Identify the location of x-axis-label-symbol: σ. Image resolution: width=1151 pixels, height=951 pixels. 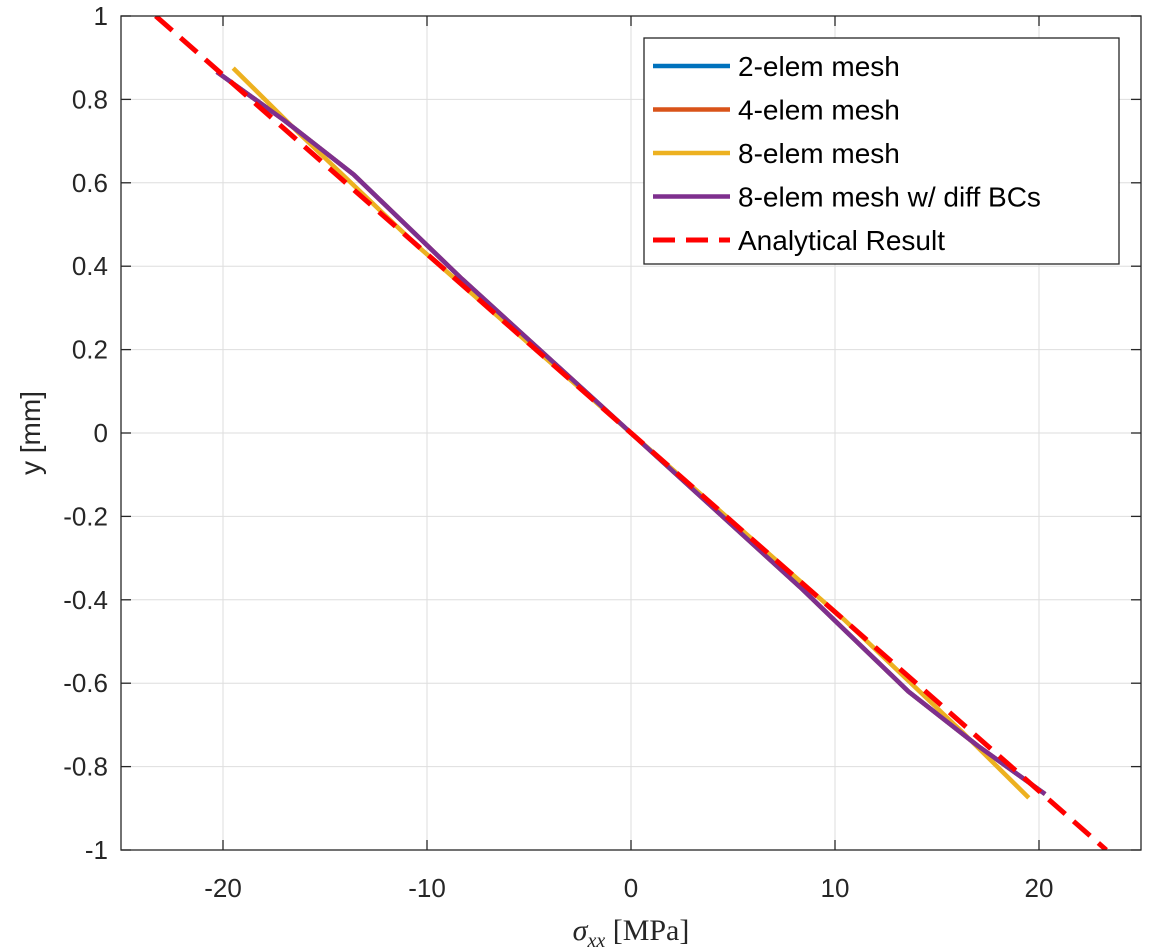
(581, 930).